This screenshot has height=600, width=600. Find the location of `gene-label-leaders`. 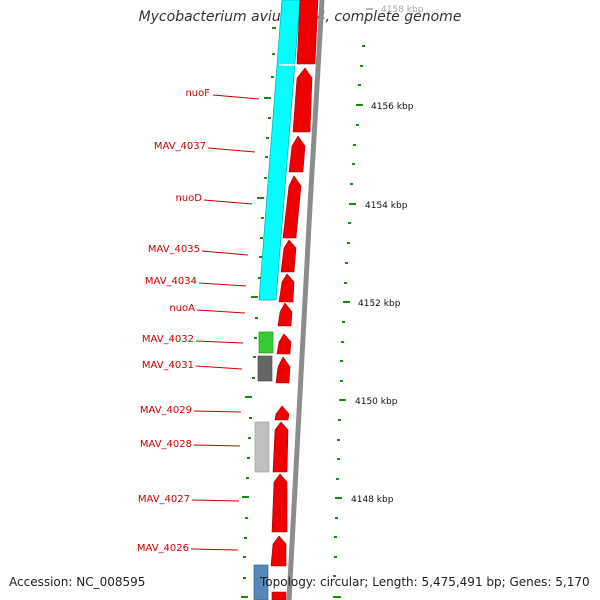

gene-label-leaders is located at coordinates (225, 322).